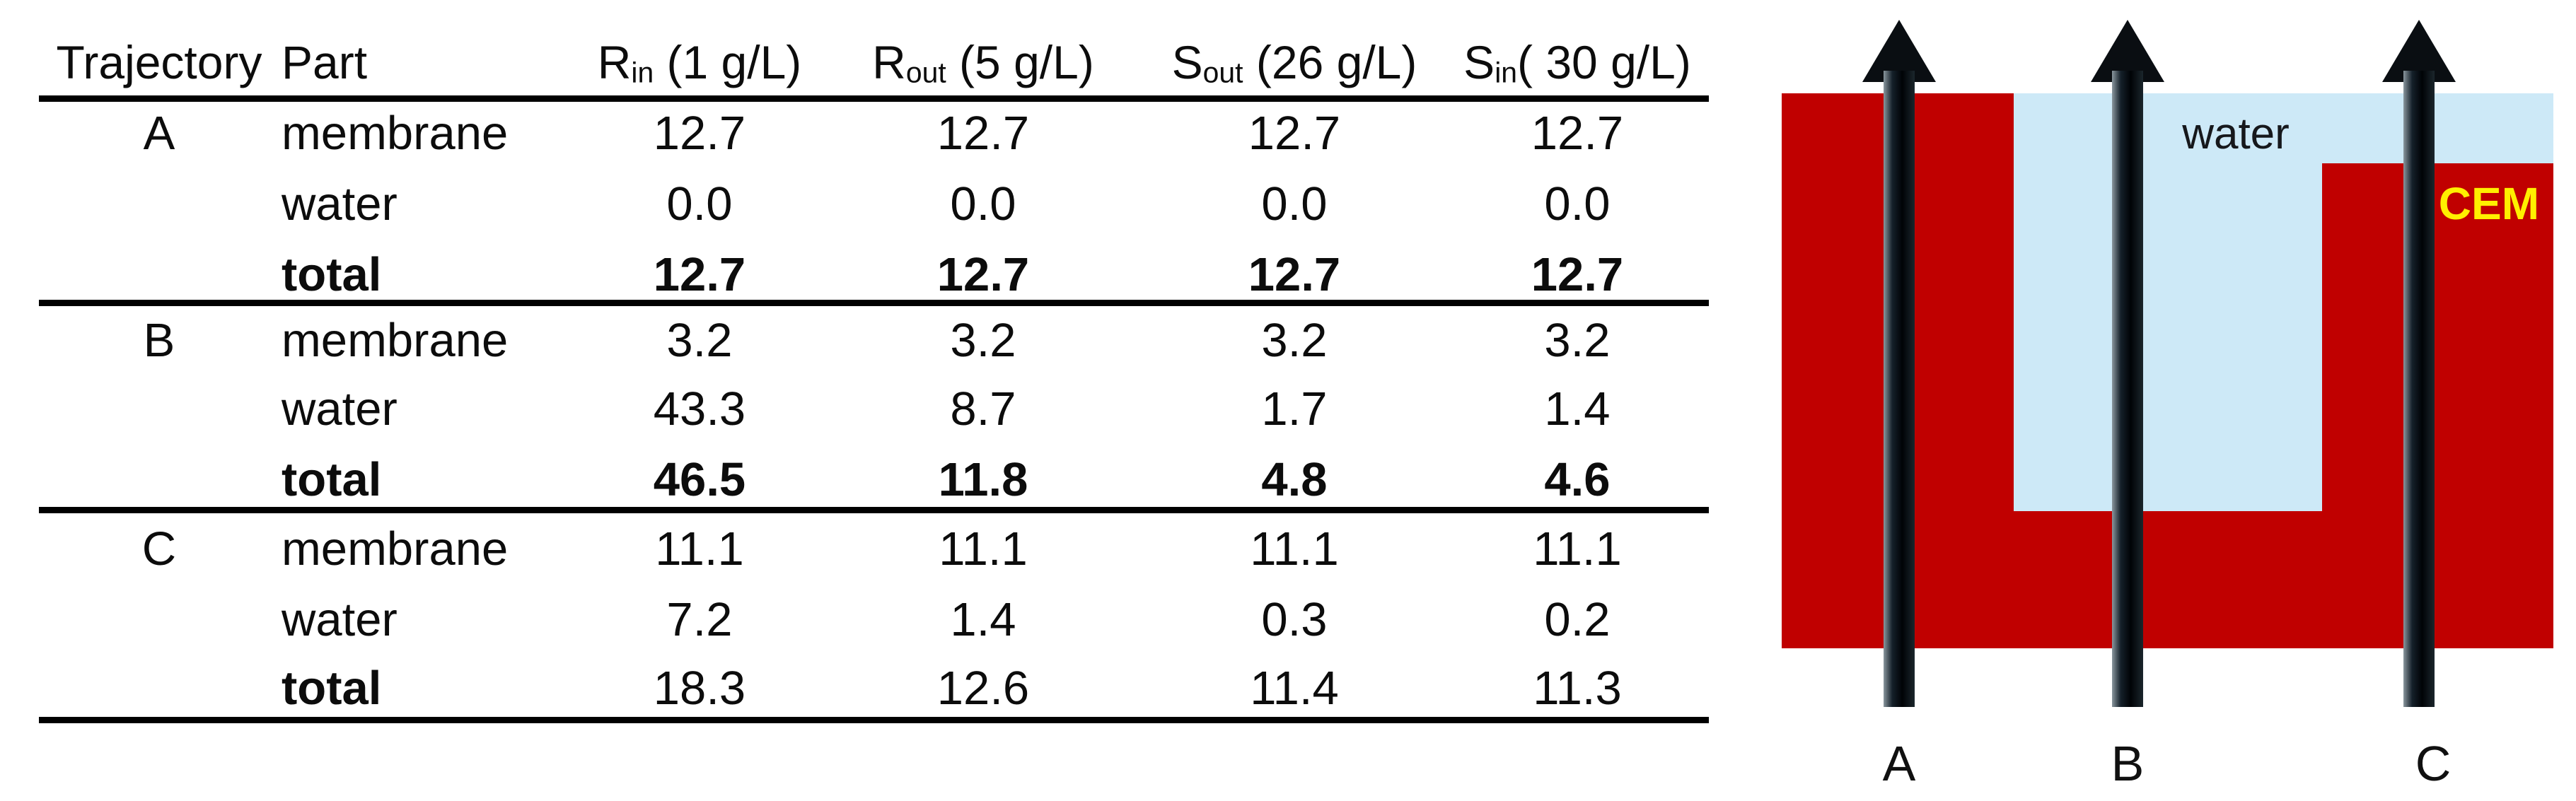 This screenshot has width=2576, height=801. I want to click on value-cell: 43.3, so click(699, 408).